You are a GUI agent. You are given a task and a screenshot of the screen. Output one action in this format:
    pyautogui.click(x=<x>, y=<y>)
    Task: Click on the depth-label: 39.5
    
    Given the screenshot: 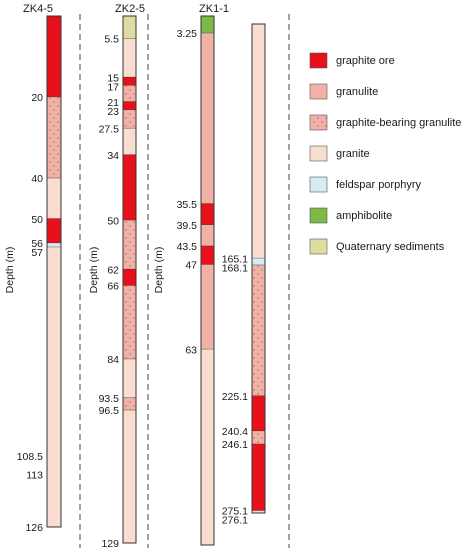 What is the action you would take?
    pyautogui.click(x=187, y=226)
    